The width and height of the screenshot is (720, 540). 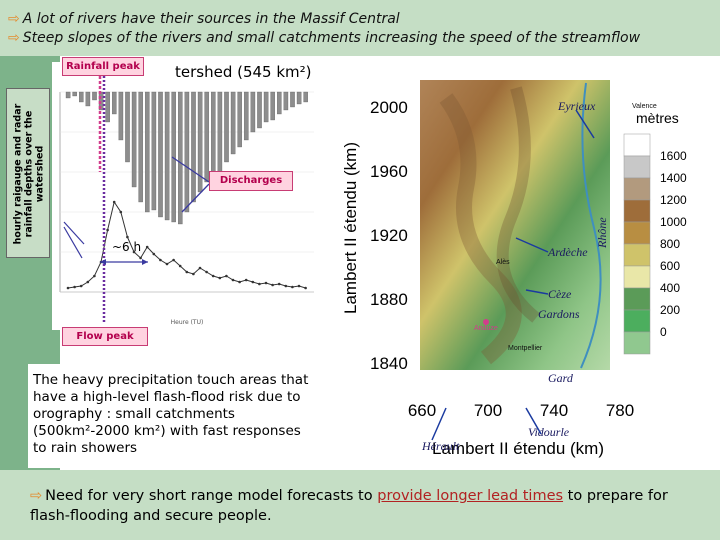 I want to click on bottom-color-band, so click(x=360, y=505).